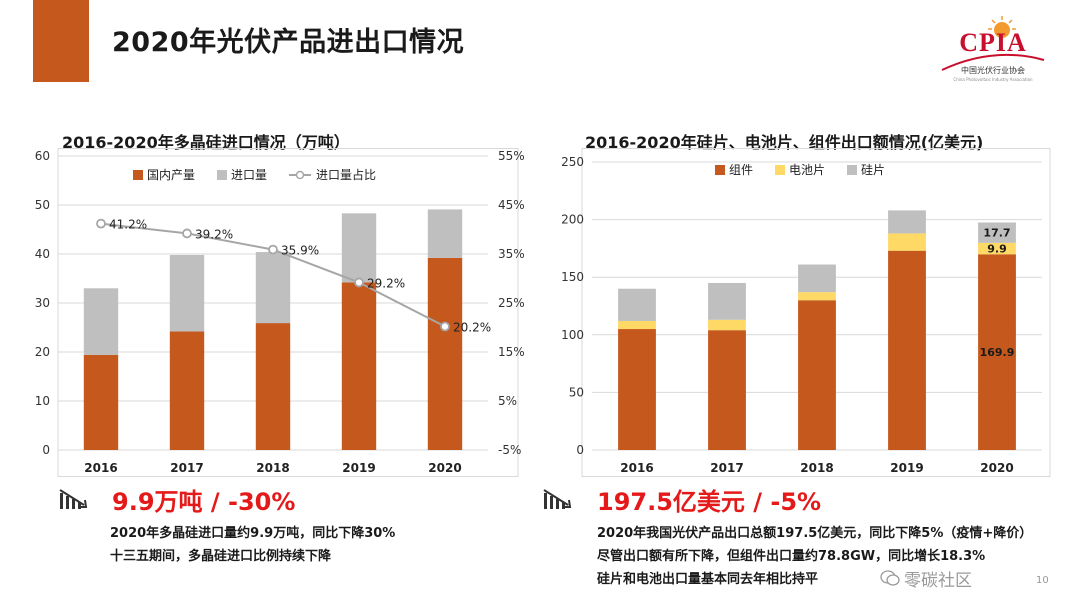  I want to click on legend-label: 电池片, so click(807, 170).